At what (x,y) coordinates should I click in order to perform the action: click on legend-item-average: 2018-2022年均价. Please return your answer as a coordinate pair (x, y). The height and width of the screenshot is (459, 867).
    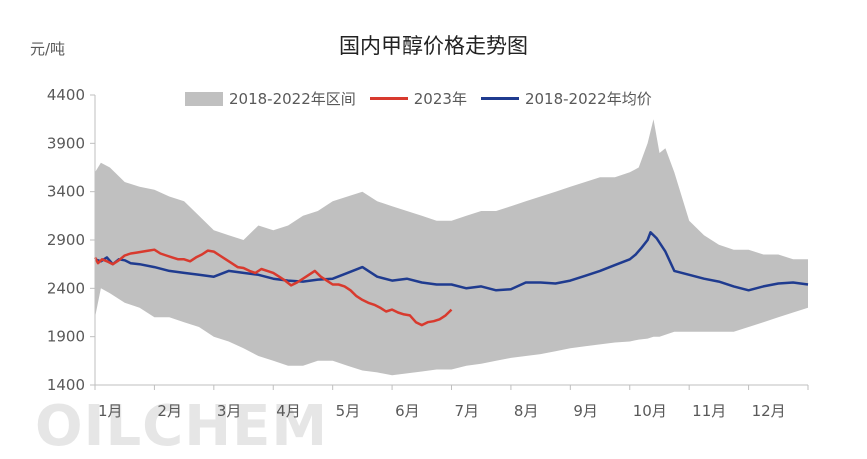
    Looking at the image, I should click on (566, 98).